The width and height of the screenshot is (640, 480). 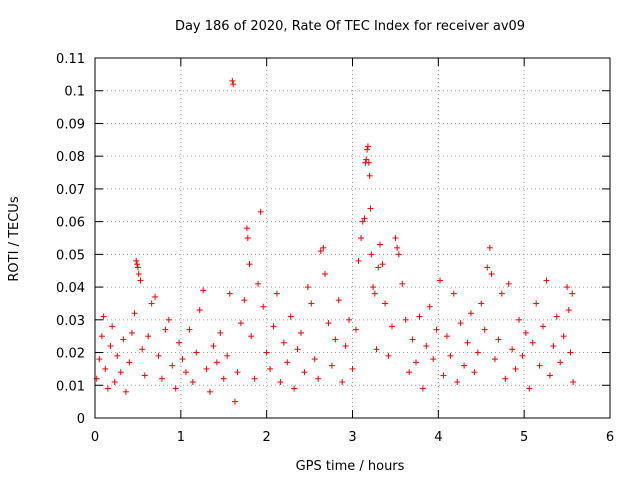 What do you see at coordinates (181, 437) in the screenshot?
I see `x-tick-label: 1` at bounding box center [181, 437].